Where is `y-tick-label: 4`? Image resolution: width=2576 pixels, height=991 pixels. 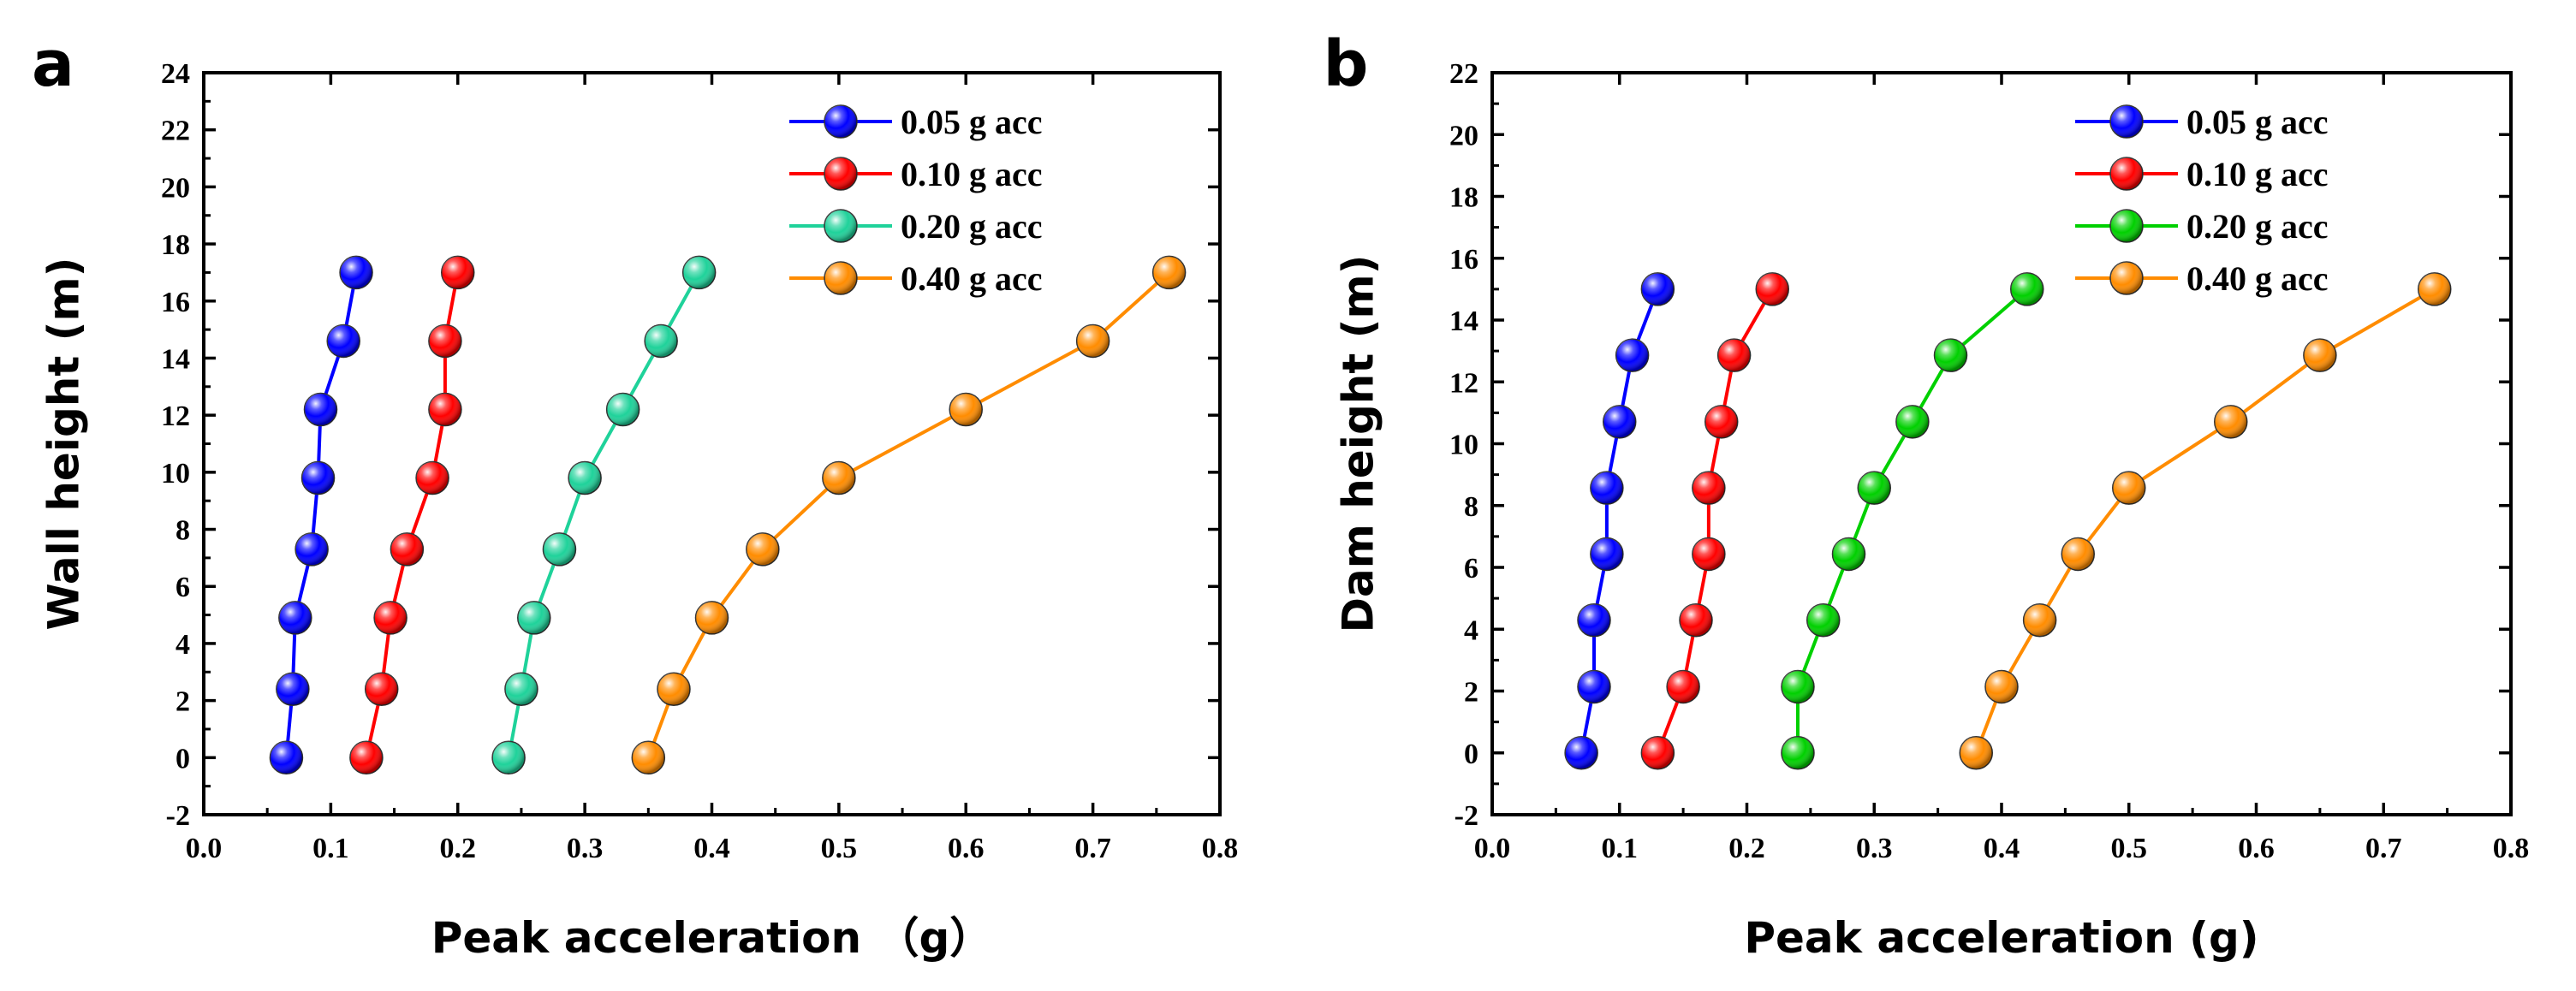 y-tick-label: 4 is located at coordinates (1471, 630).